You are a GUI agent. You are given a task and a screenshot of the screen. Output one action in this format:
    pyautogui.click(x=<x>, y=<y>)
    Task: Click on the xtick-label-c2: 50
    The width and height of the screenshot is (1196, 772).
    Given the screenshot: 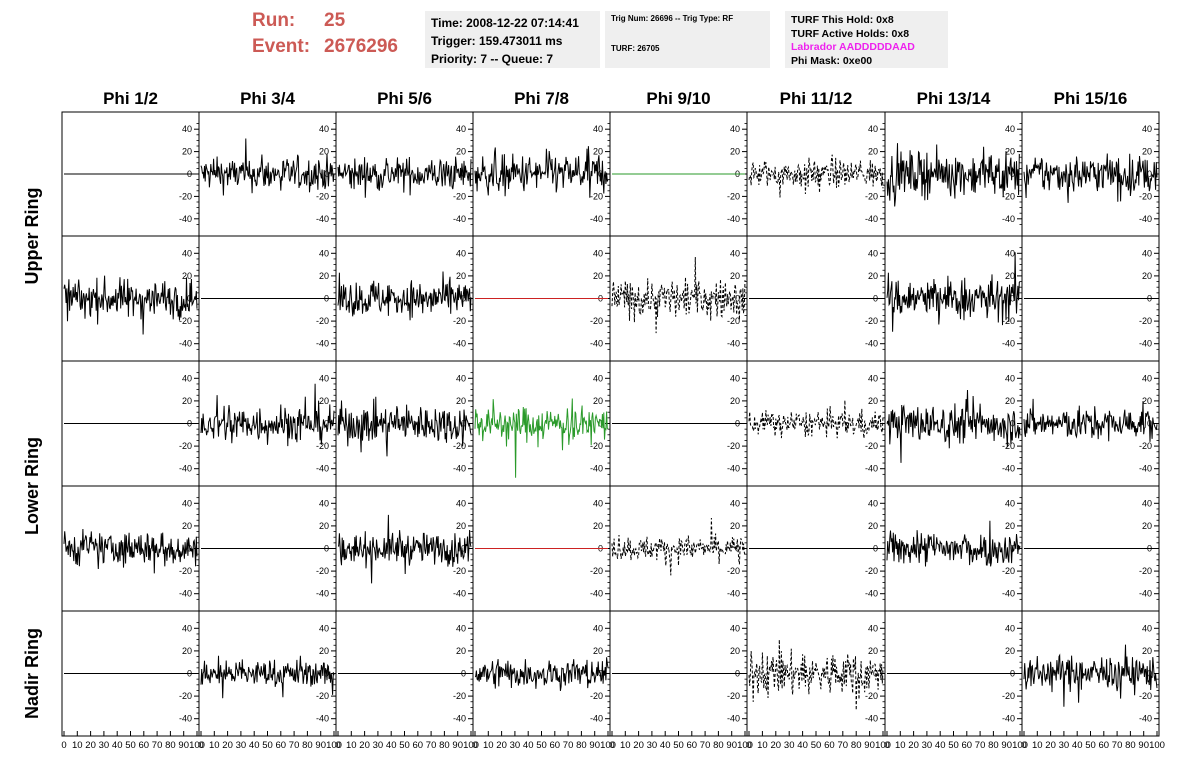 What is the action you would take?
    pyautogui.click(x=267, y=745)
    